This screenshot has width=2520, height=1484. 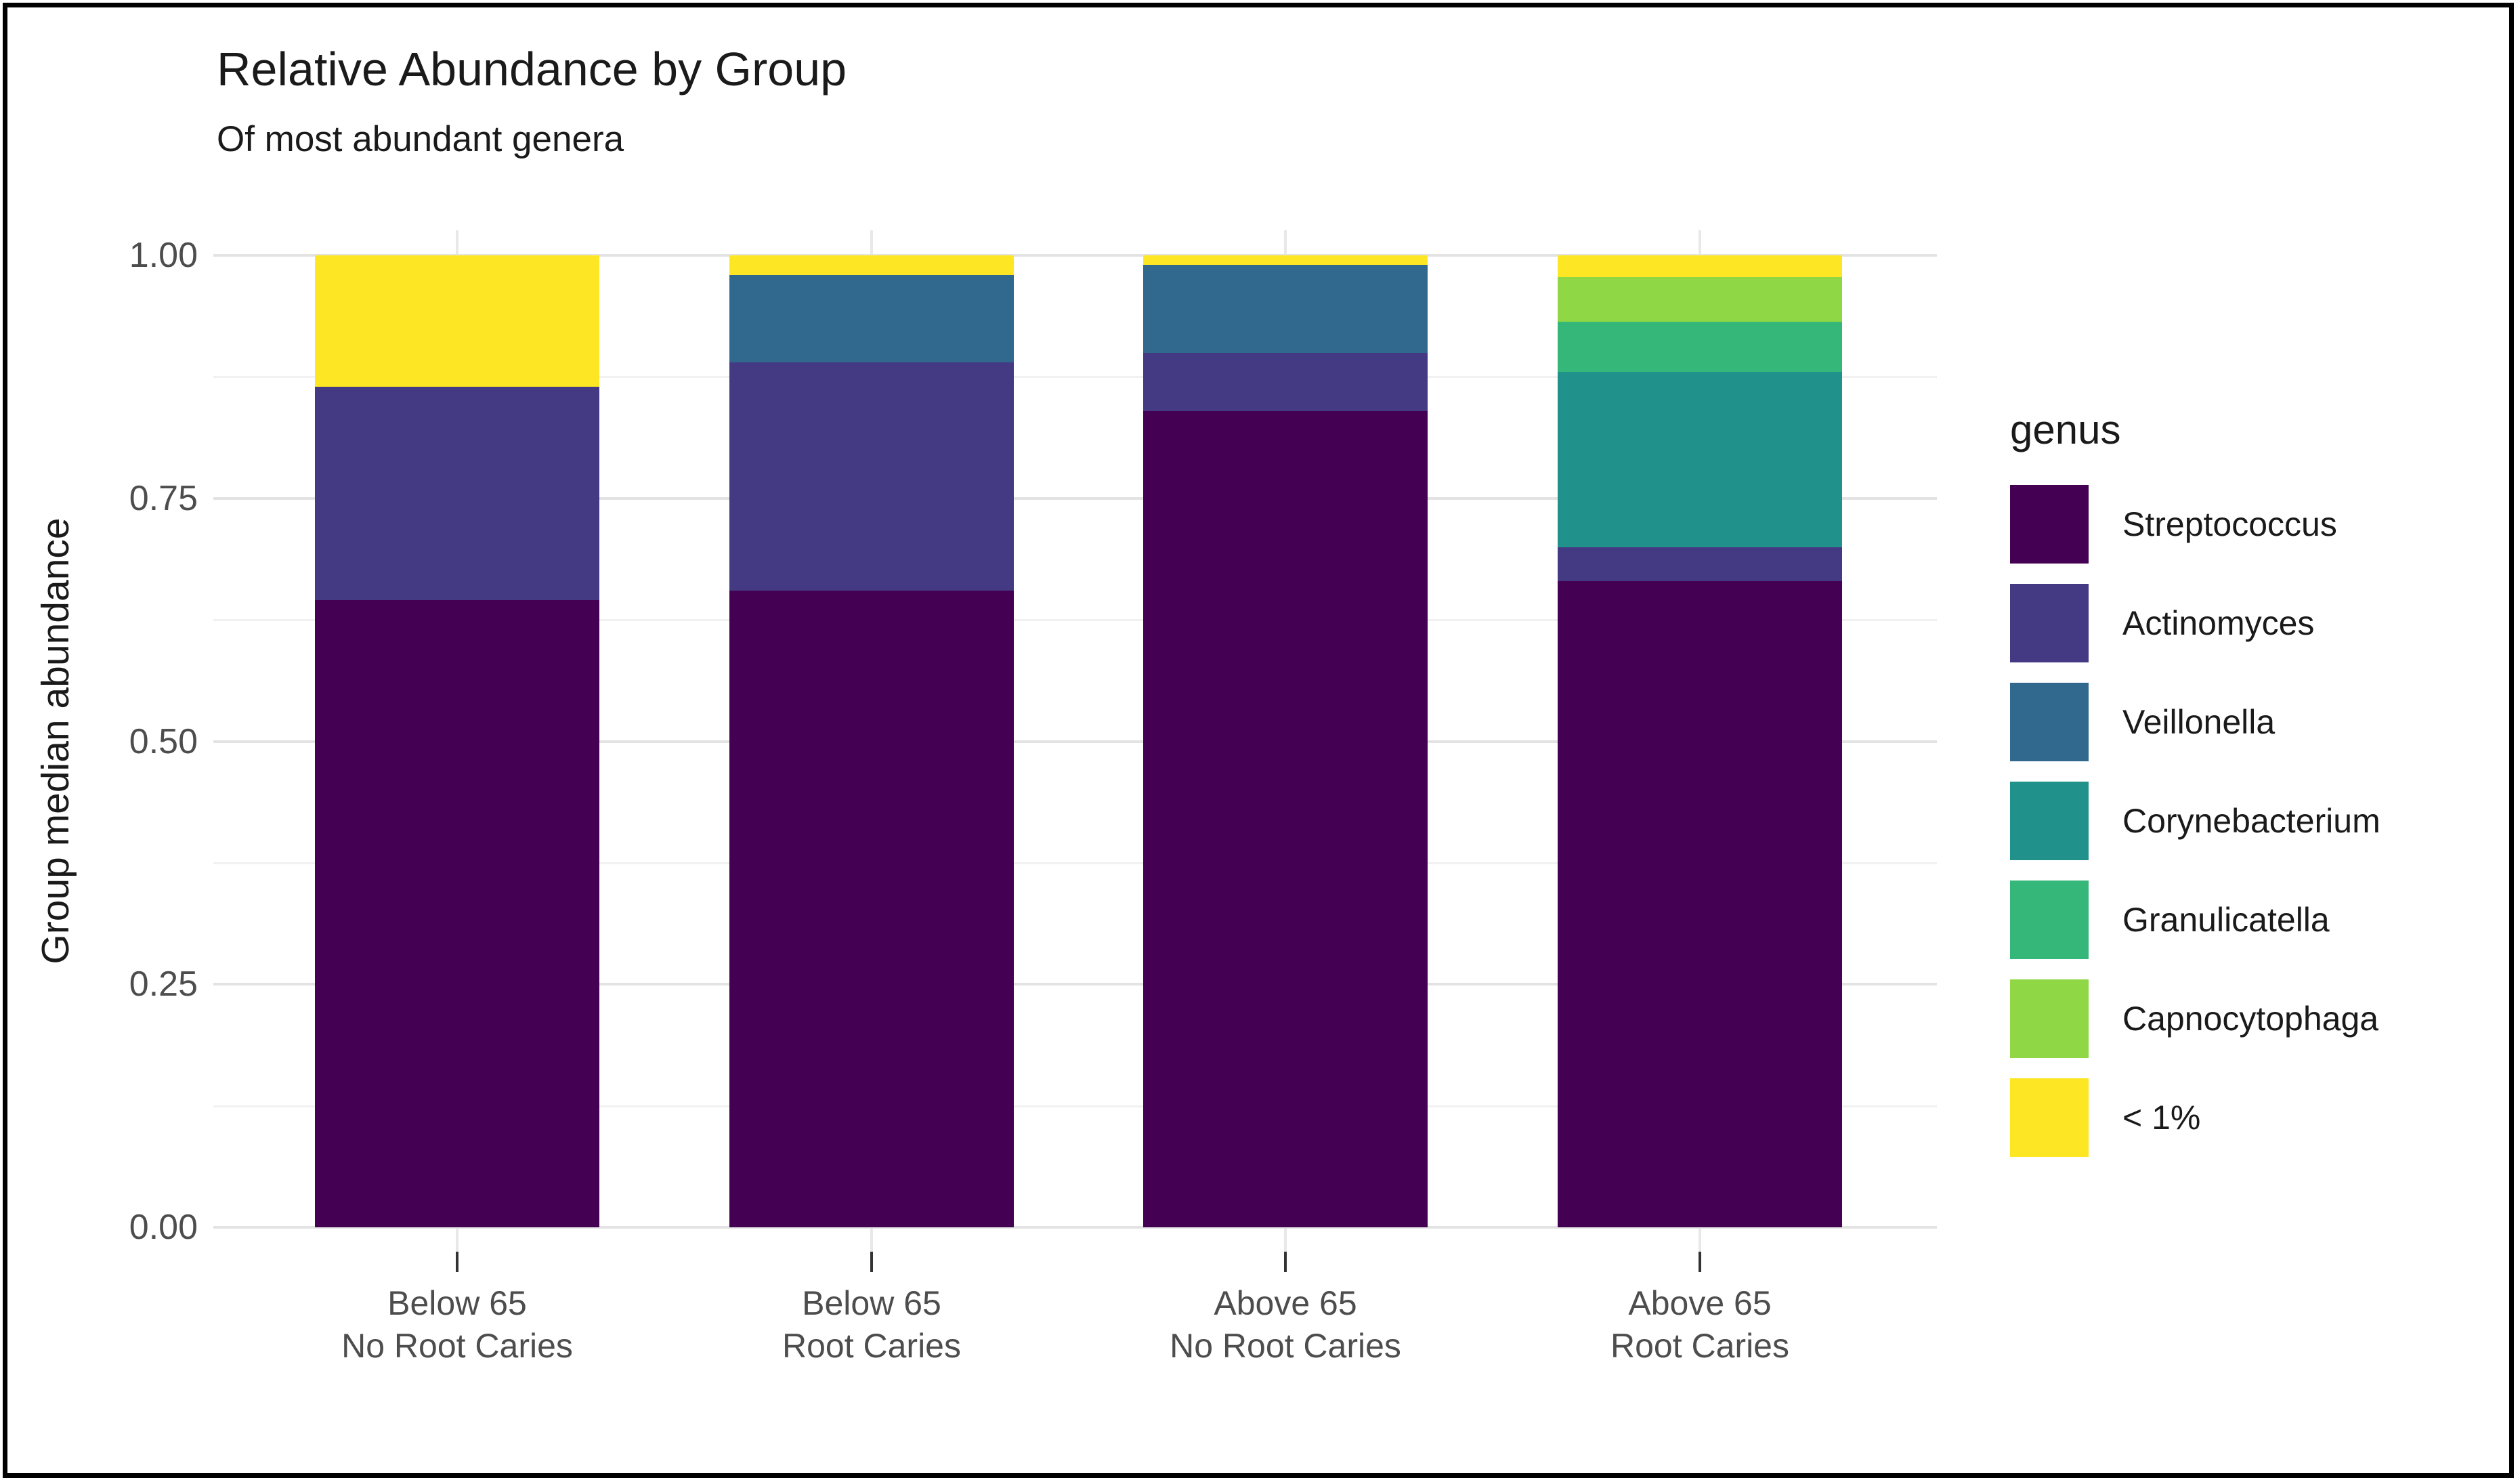 I want to click on y-axis-tick-label: 0.00, so click(x=164, y=1227).